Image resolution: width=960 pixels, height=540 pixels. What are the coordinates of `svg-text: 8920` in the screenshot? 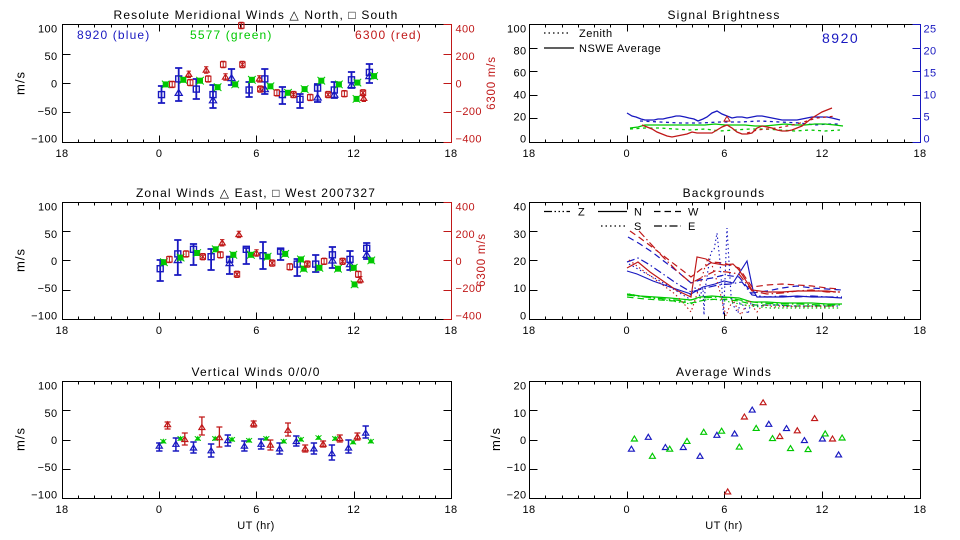 It's located at (840, 38).